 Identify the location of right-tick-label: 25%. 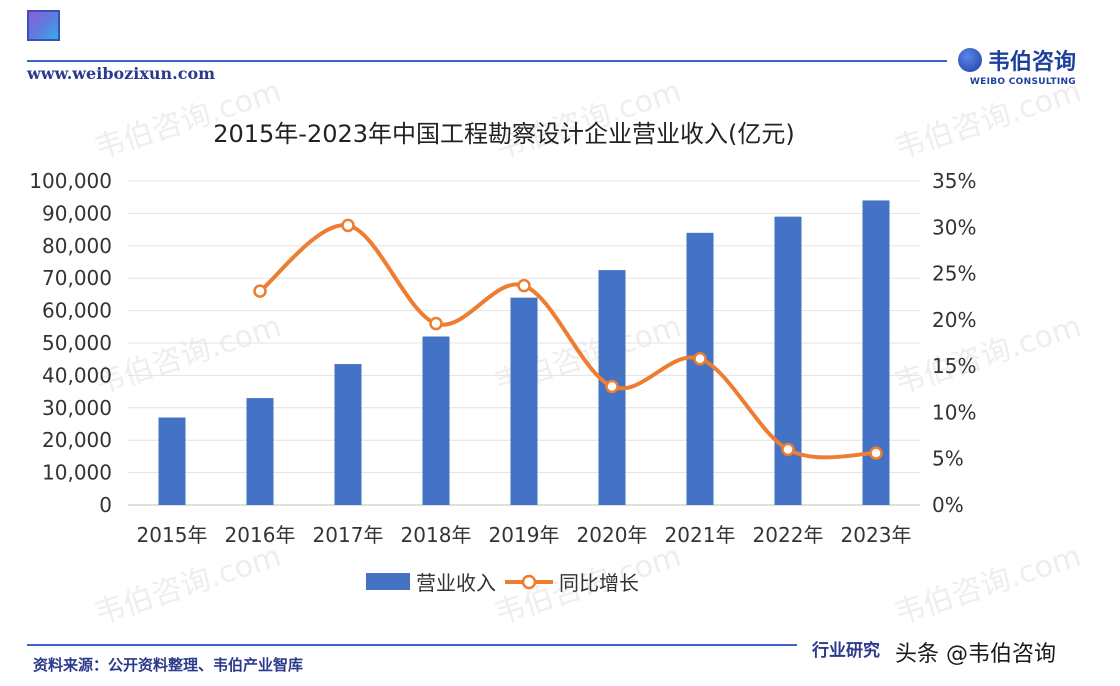
(954, 274).